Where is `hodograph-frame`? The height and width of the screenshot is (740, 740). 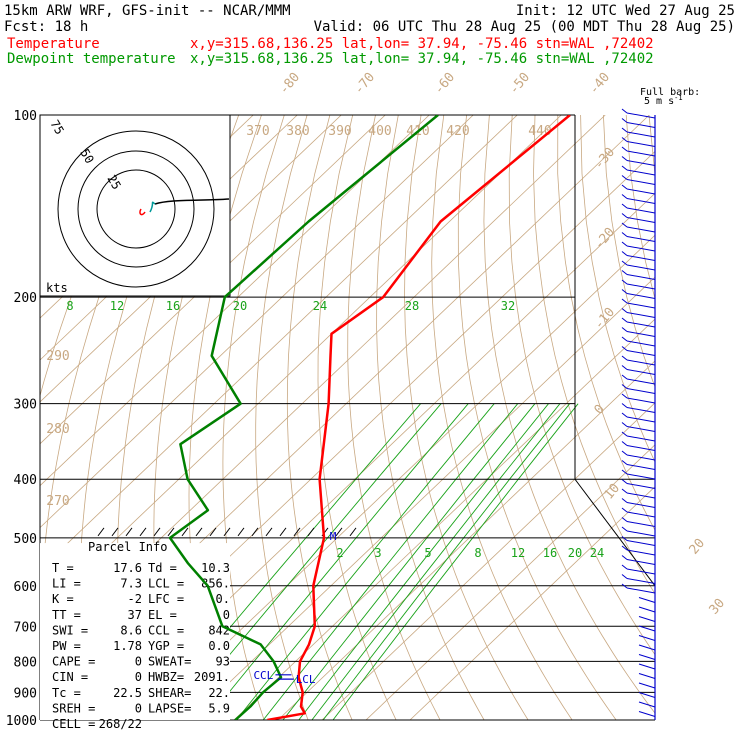 hodograph-frame is located at coordinates (135, 205).